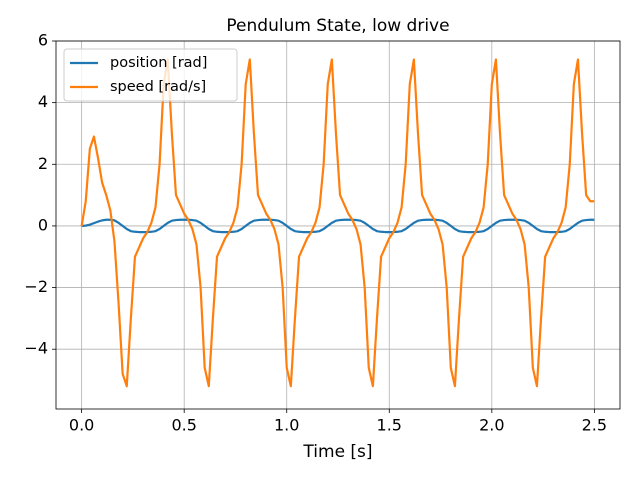 Image resolution: width=640 pixels, height=480 pixels. Describe the element at coordinates (594, 425) in the screenshot. I see `x-tick-label: 2.5` at that location.